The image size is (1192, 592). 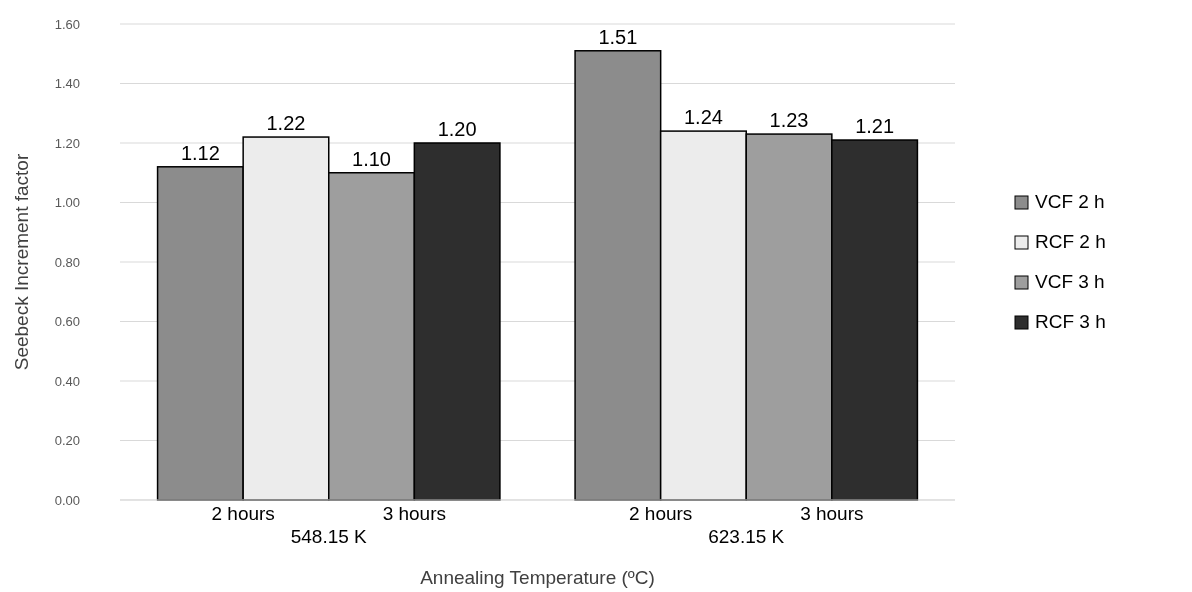 What do you see at coordinates (703, 117) in the screenshot?
I see `data-label: 1.24` at bounding box center [703, 117].